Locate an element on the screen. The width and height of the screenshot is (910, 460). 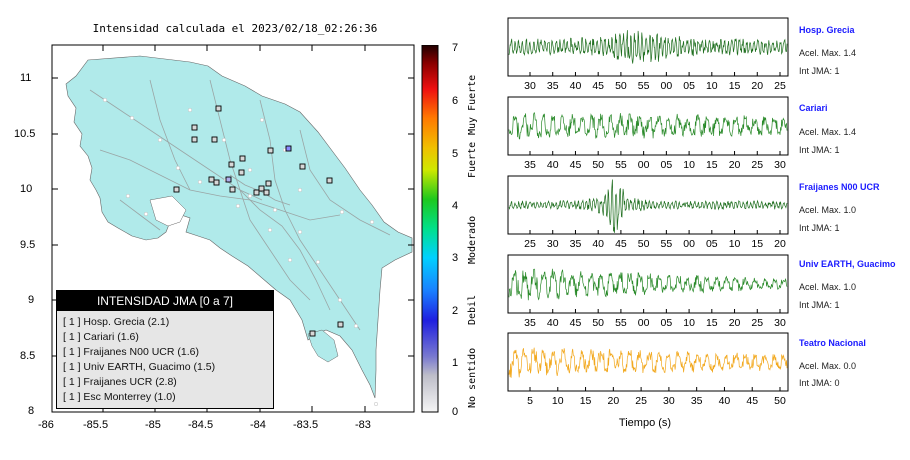
legend-row: [ 1 ] Cariari (1.6) is located at coordinates (101, 337).